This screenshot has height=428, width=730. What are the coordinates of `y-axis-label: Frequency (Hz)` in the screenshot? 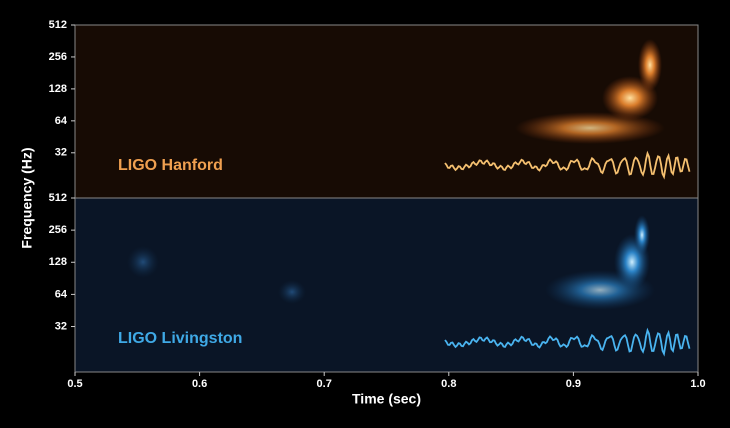 It's located at (27, 197).